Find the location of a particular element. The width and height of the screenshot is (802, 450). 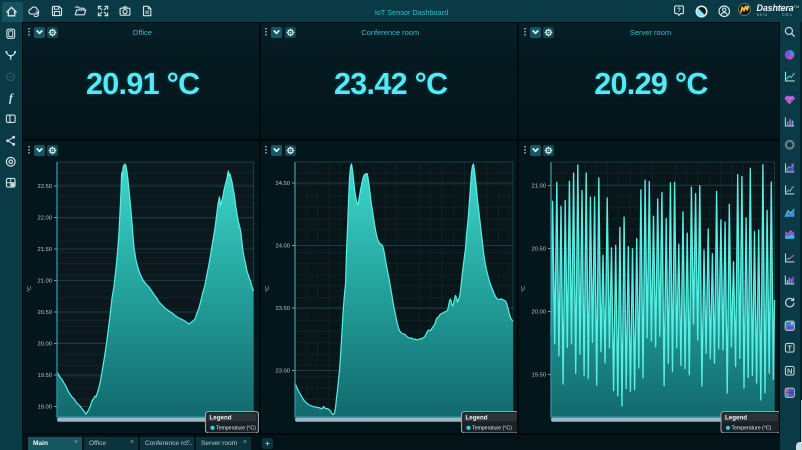

svg-text: T is located at coordinates (789, 348).